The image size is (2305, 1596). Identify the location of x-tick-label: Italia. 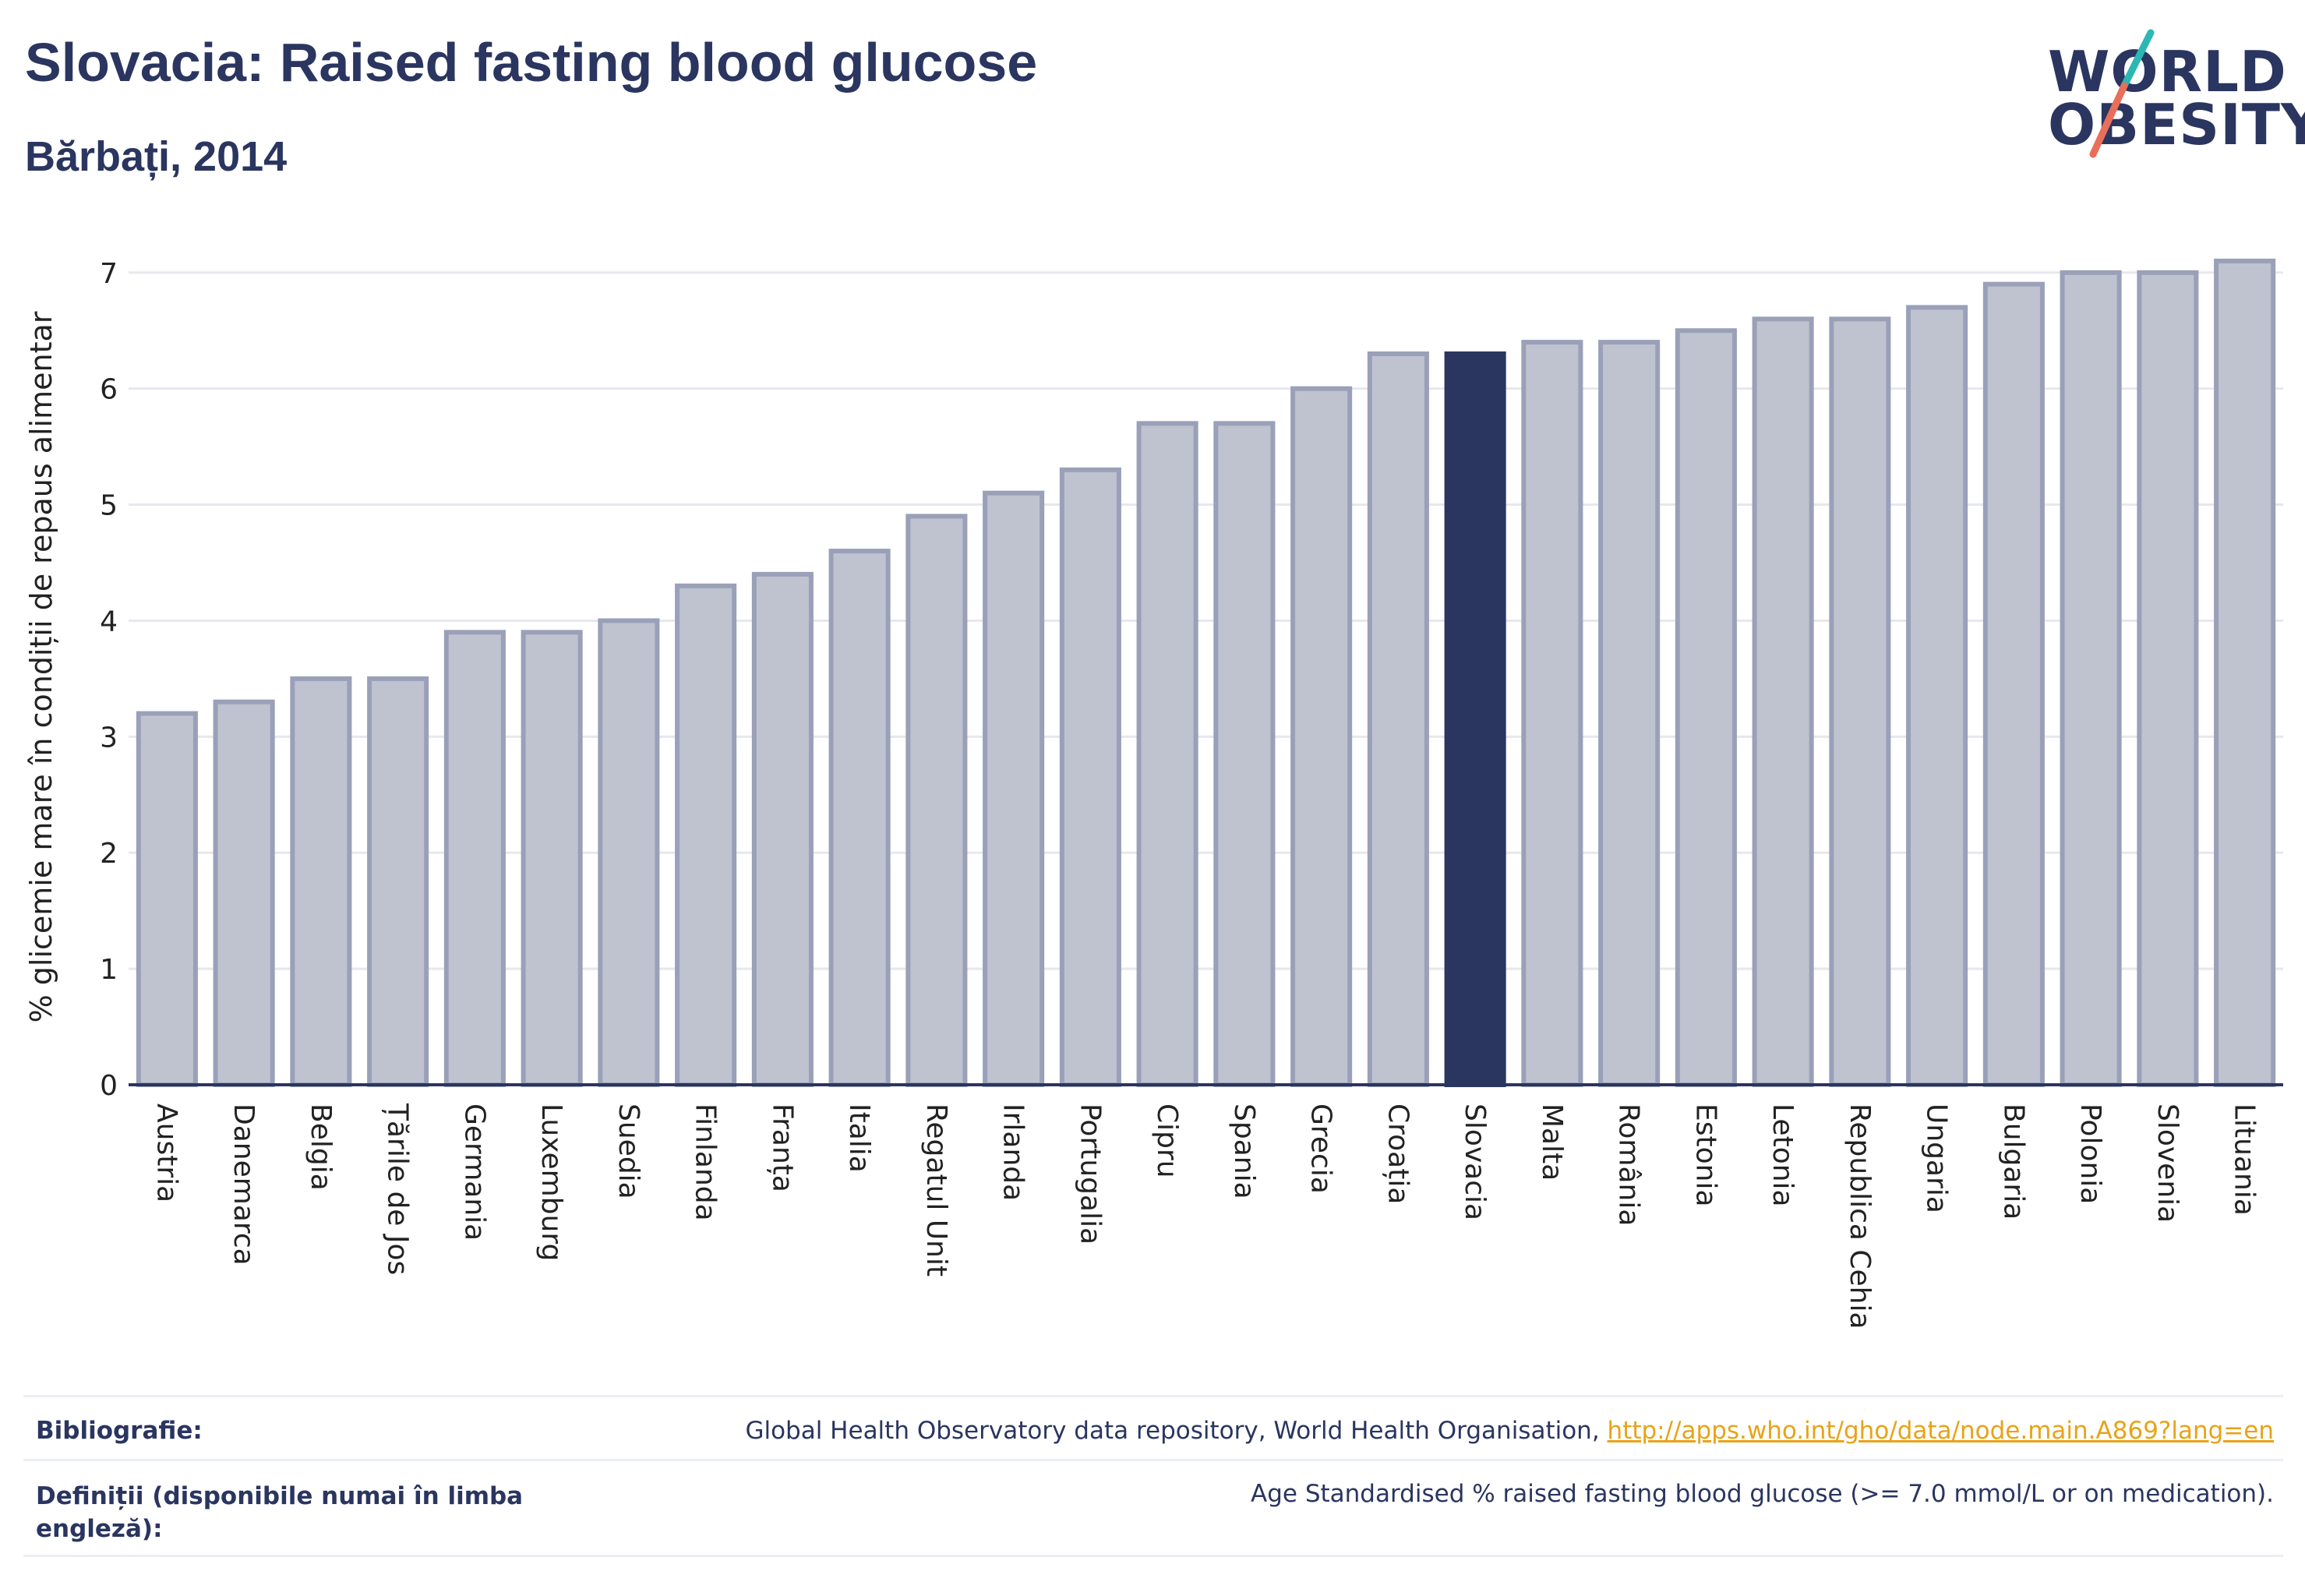
(859, 1138).